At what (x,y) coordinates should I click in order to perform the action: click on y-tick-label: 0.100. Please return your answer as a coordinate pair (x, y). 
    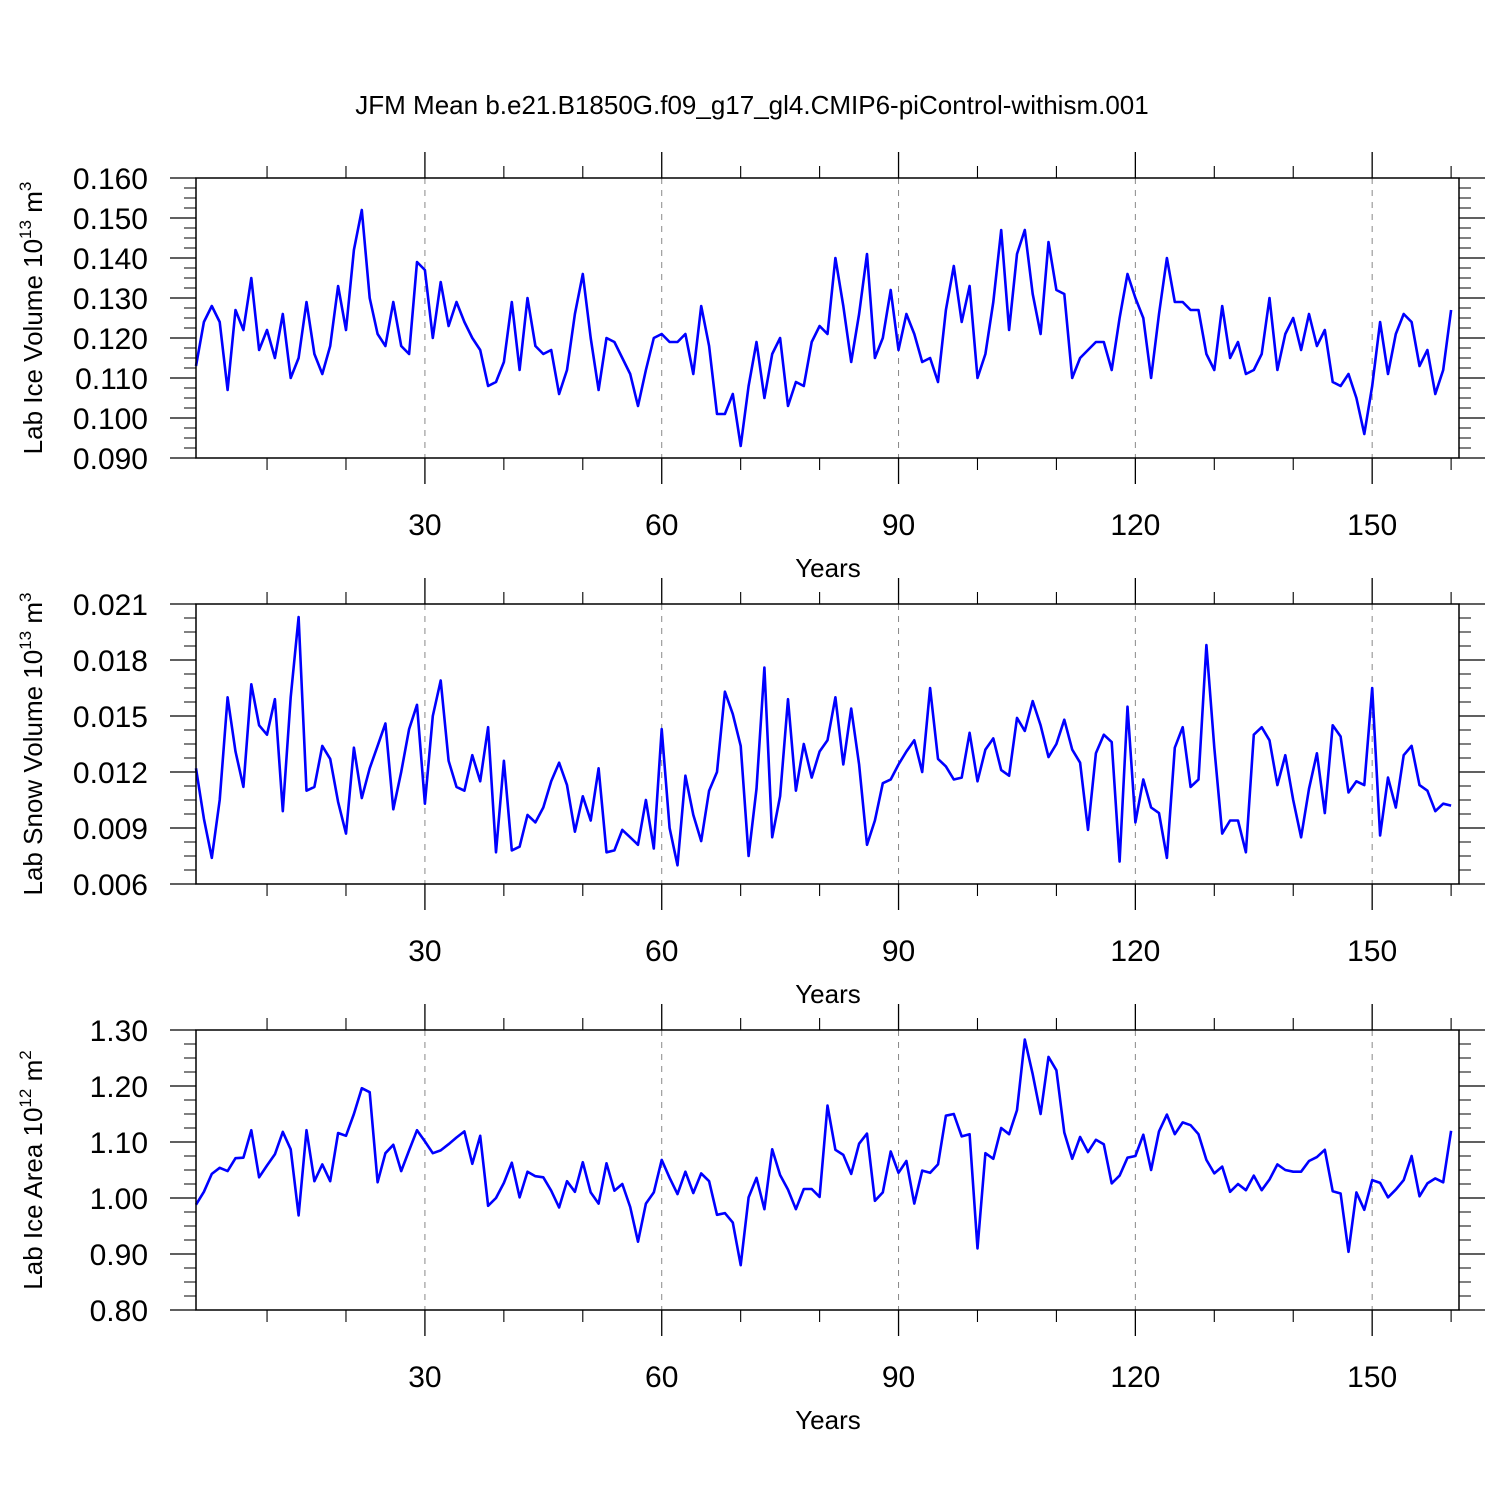
    Looking at the image, I should click on (110, 419).